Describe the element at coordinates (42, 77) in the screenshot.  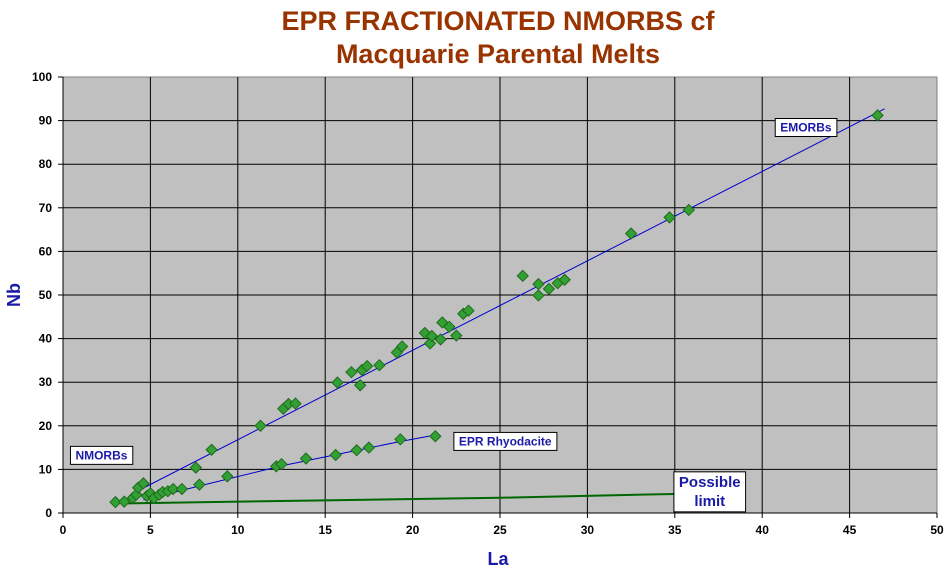
I see `y-tick-label: 100` at that location.